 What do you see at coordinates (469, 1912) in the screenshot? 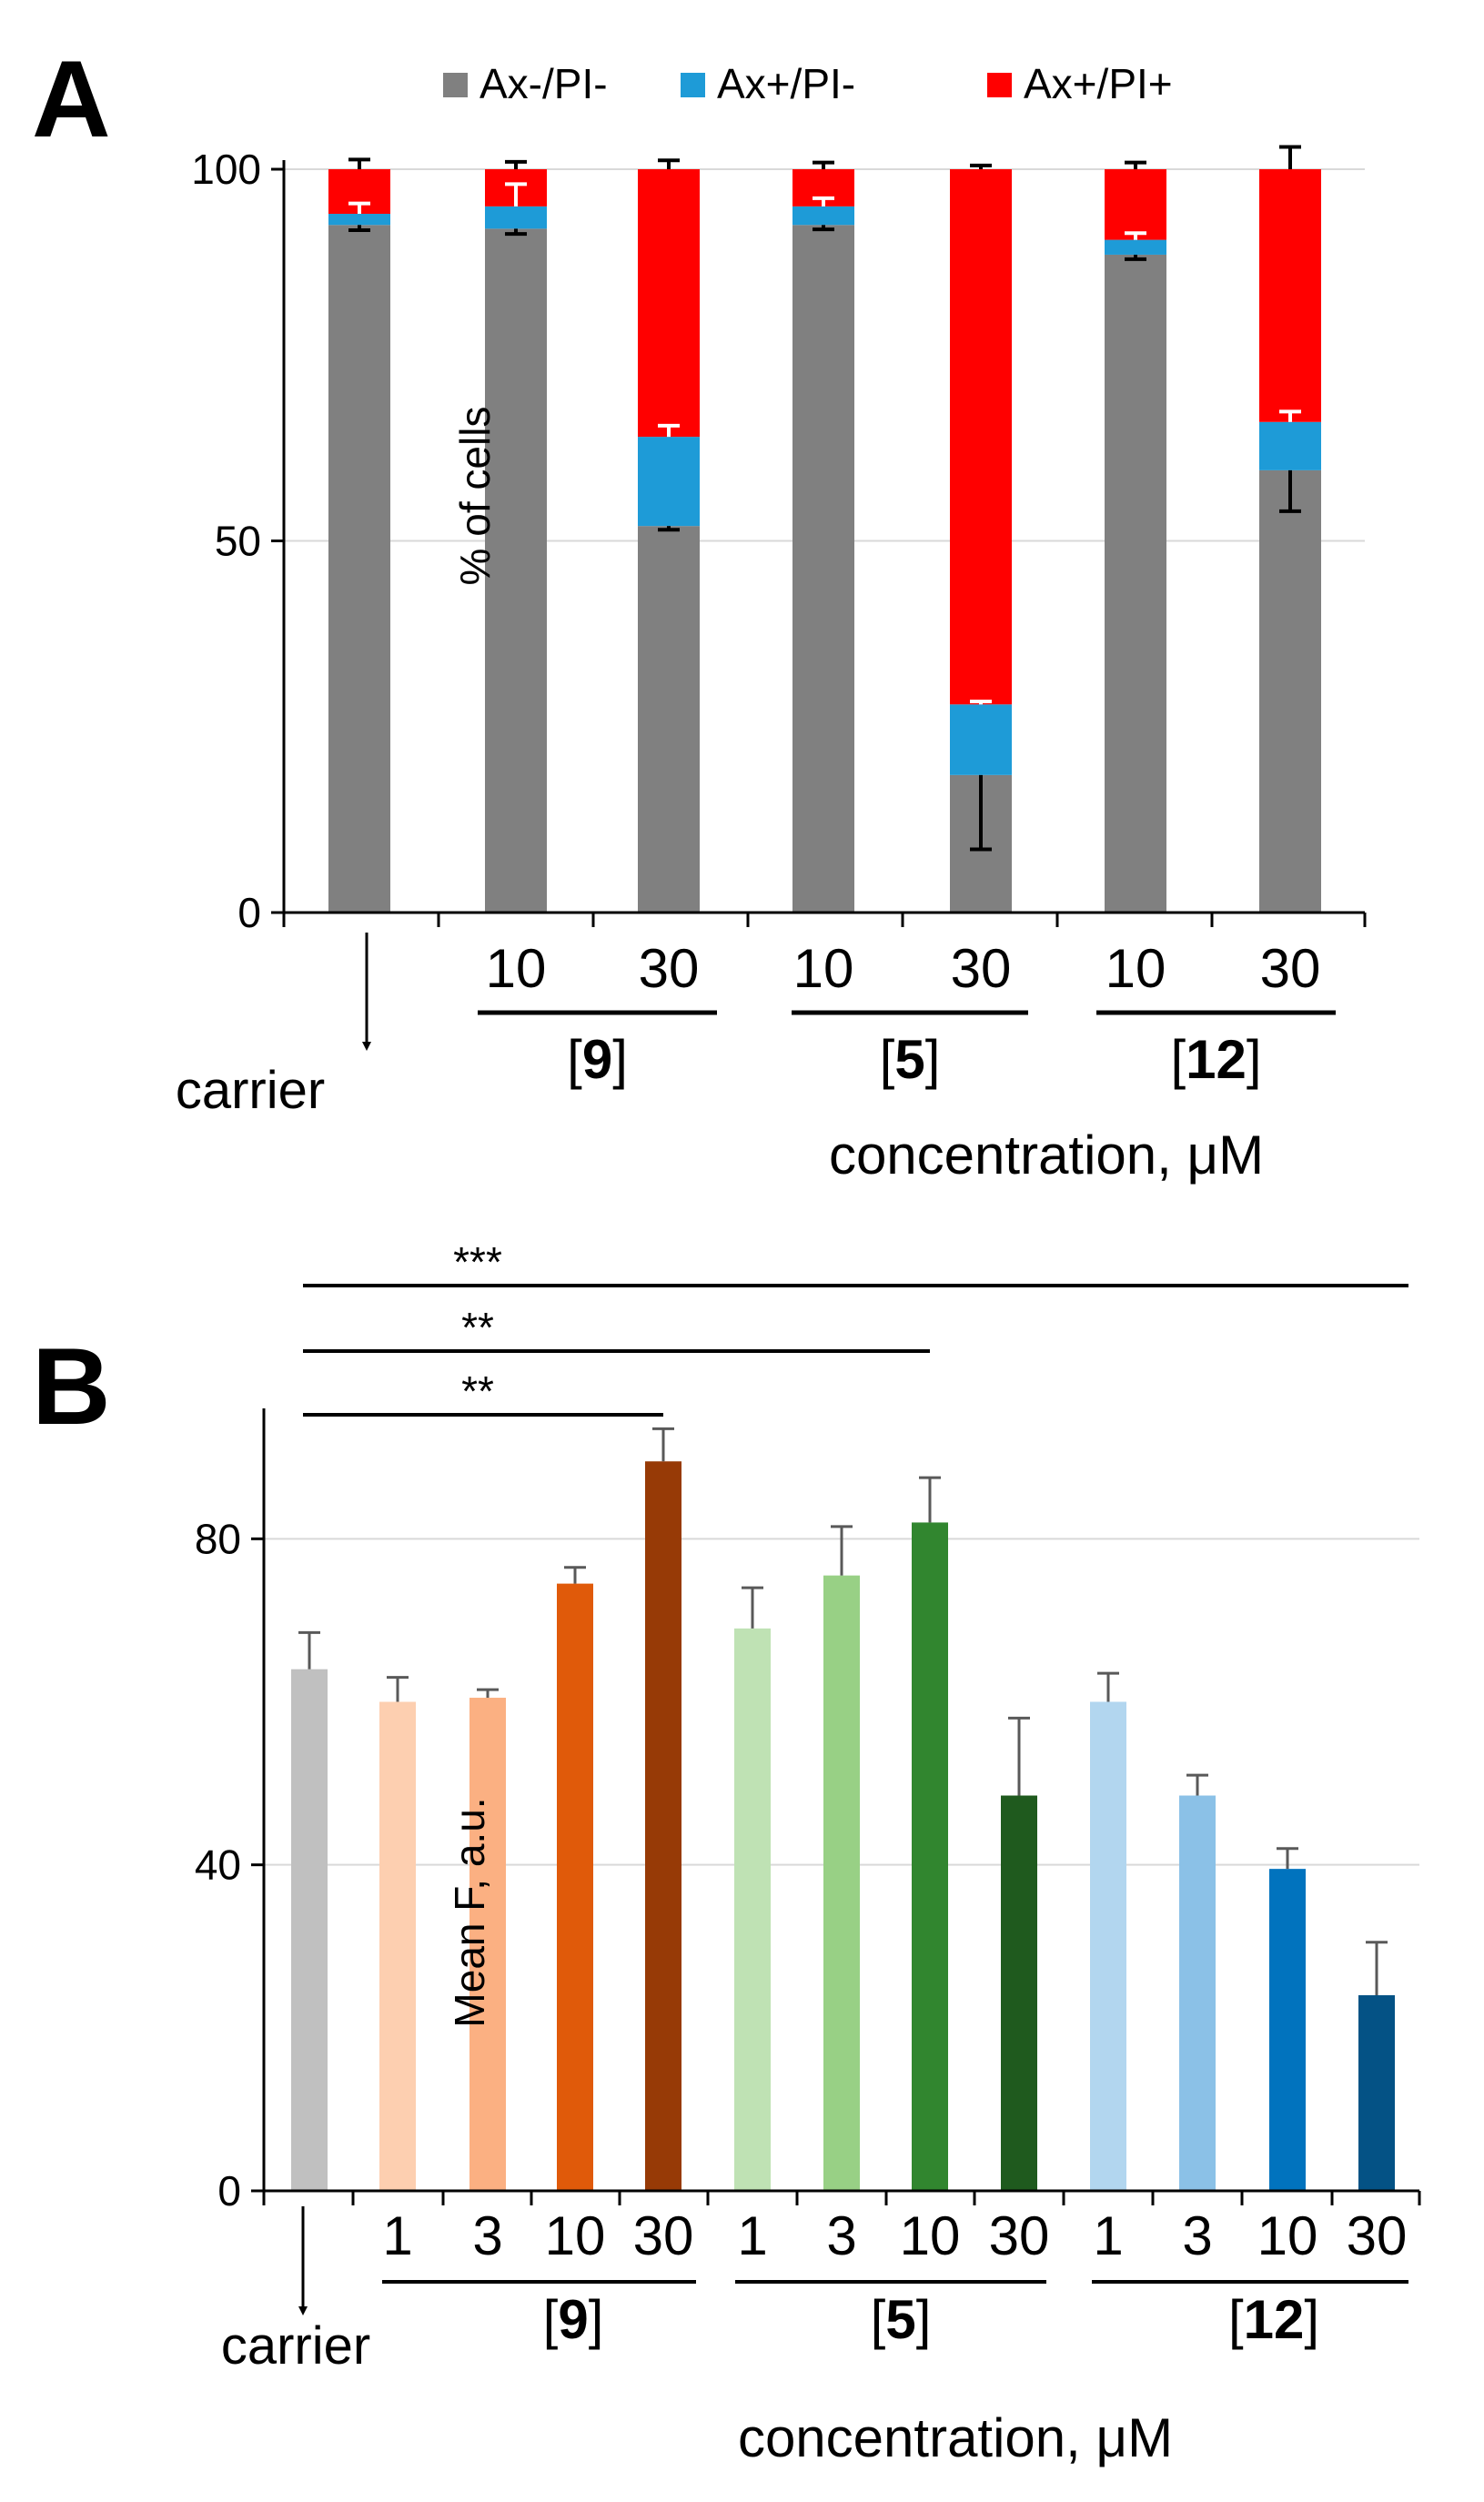
I see `b-y-axis-title: Mean F, a.u.` at bounding box center [469, 1912].